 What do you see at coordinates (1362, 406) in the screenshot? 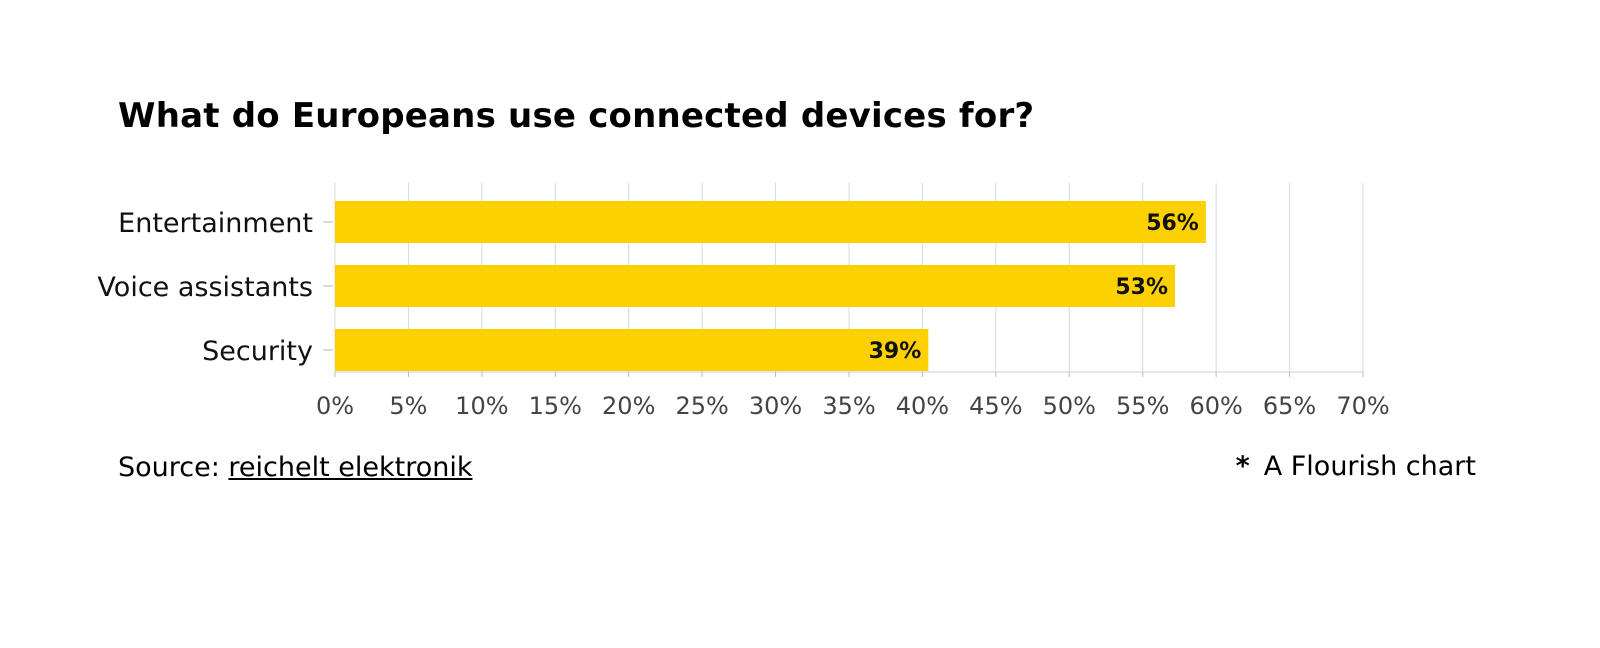
I see `x-tick-label: 70%` at bounding box center [1362, 406].